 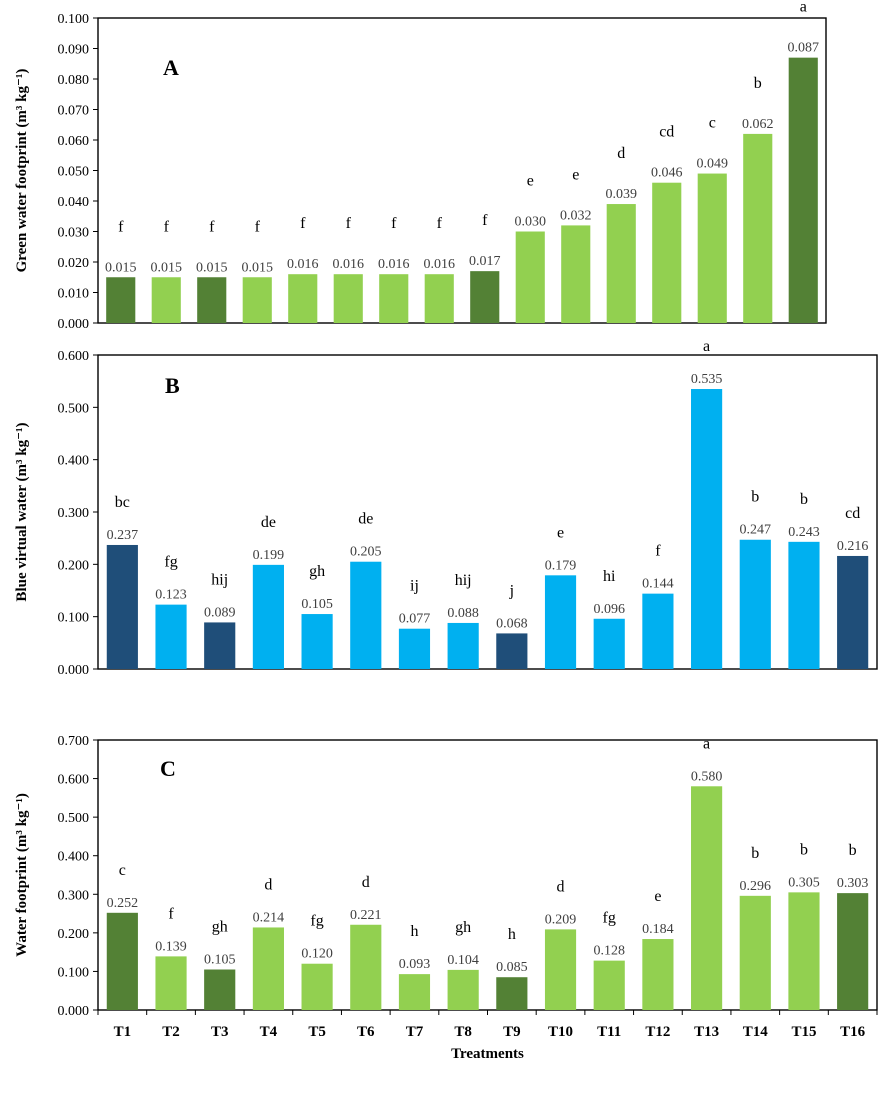 What do you see at coordinates (74, 356) in the screenshot?
I see `chart-2-y-tick-label: 0.600` at bounding box center [74, 356].